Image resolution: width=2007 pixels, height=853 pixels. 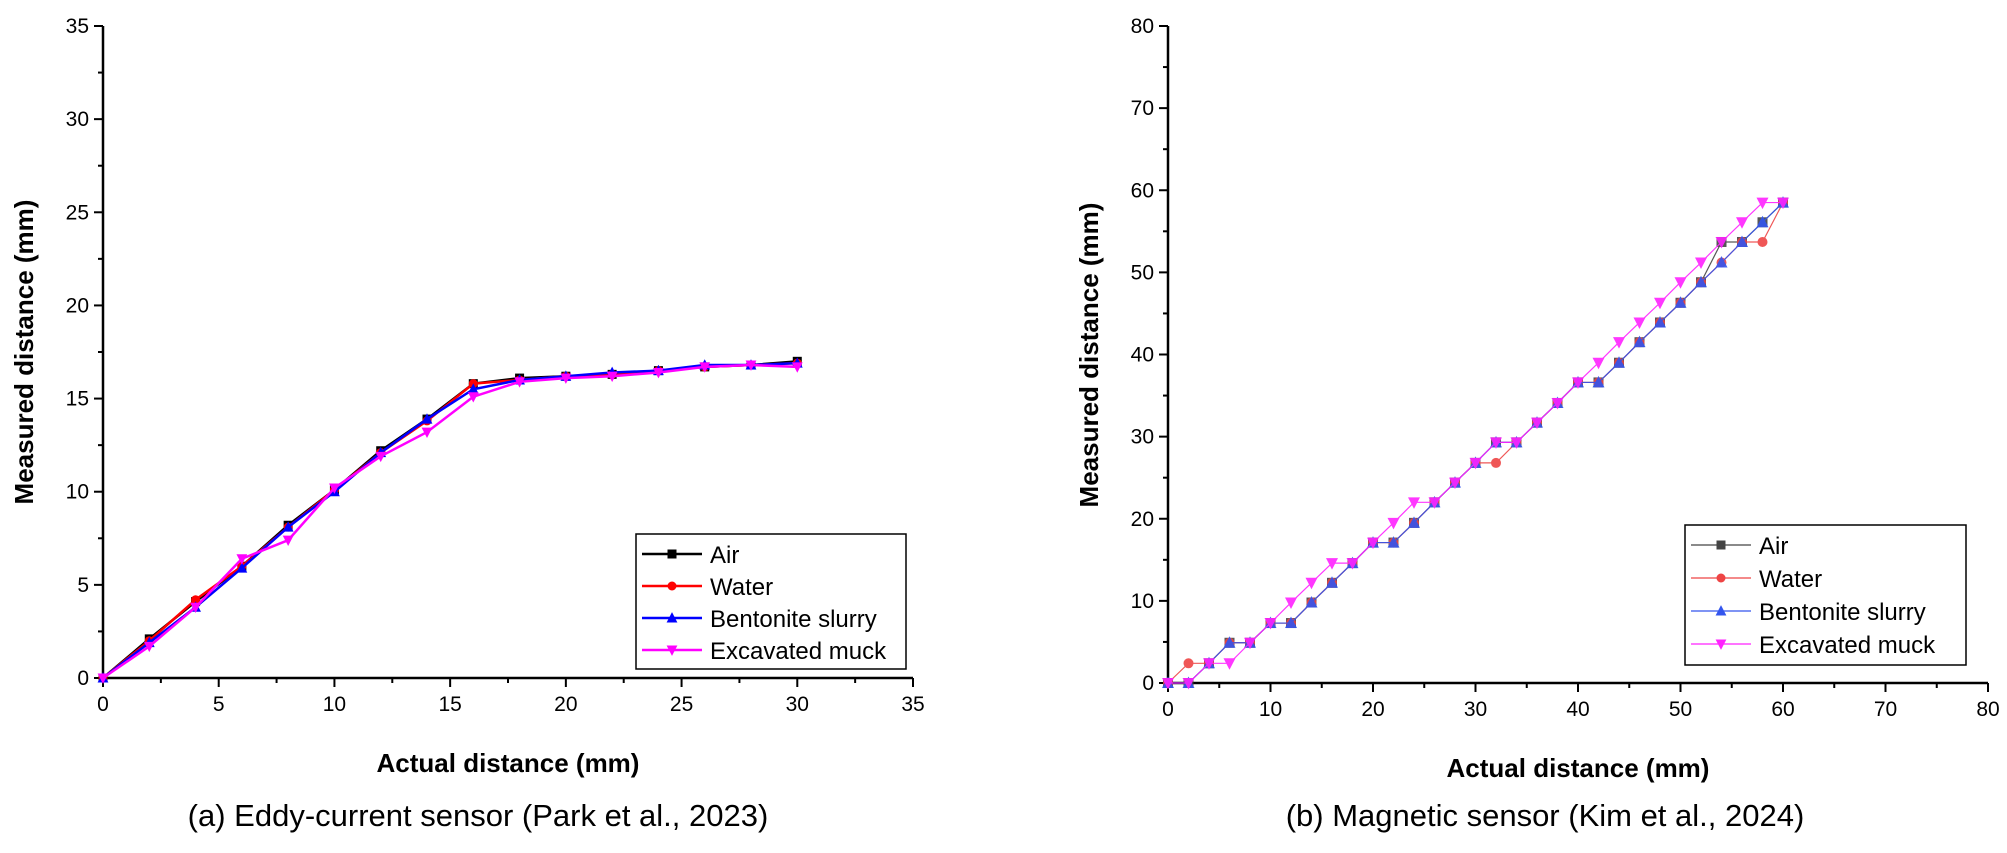 What do you see at coordinates (77, 26) in the screenshot?
I see `y-tick-label: 35` at bounding box center [77, 26].